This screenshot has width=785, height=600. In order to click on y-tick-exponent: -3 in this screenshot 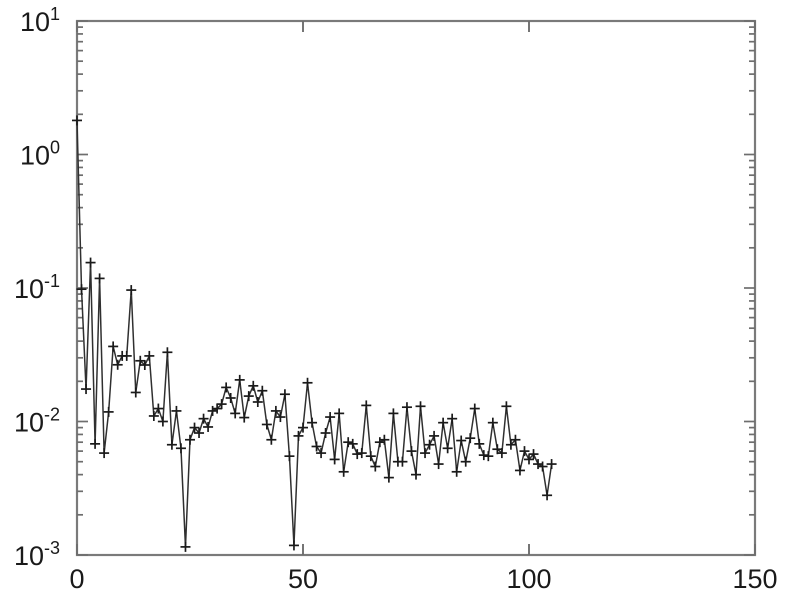, I will do `click(52, 548)`.